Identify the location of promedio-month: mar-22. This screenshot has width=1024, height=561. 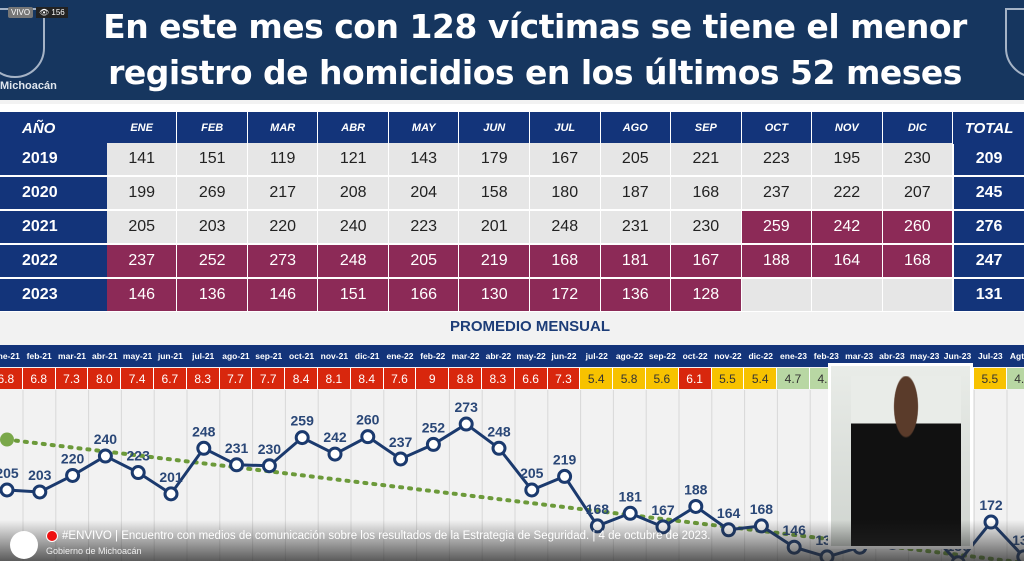
(465, 356).